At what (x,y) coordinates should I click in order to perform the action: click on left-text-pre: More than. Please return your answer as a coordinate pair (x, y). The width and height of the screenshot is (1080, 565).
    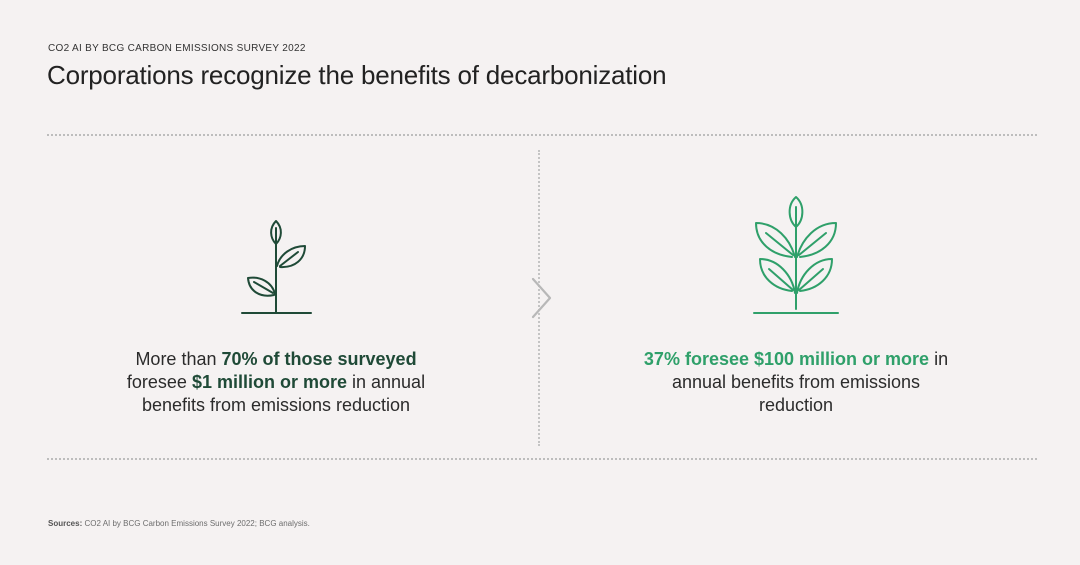
    Looking at the image, I should click on (178, 359).